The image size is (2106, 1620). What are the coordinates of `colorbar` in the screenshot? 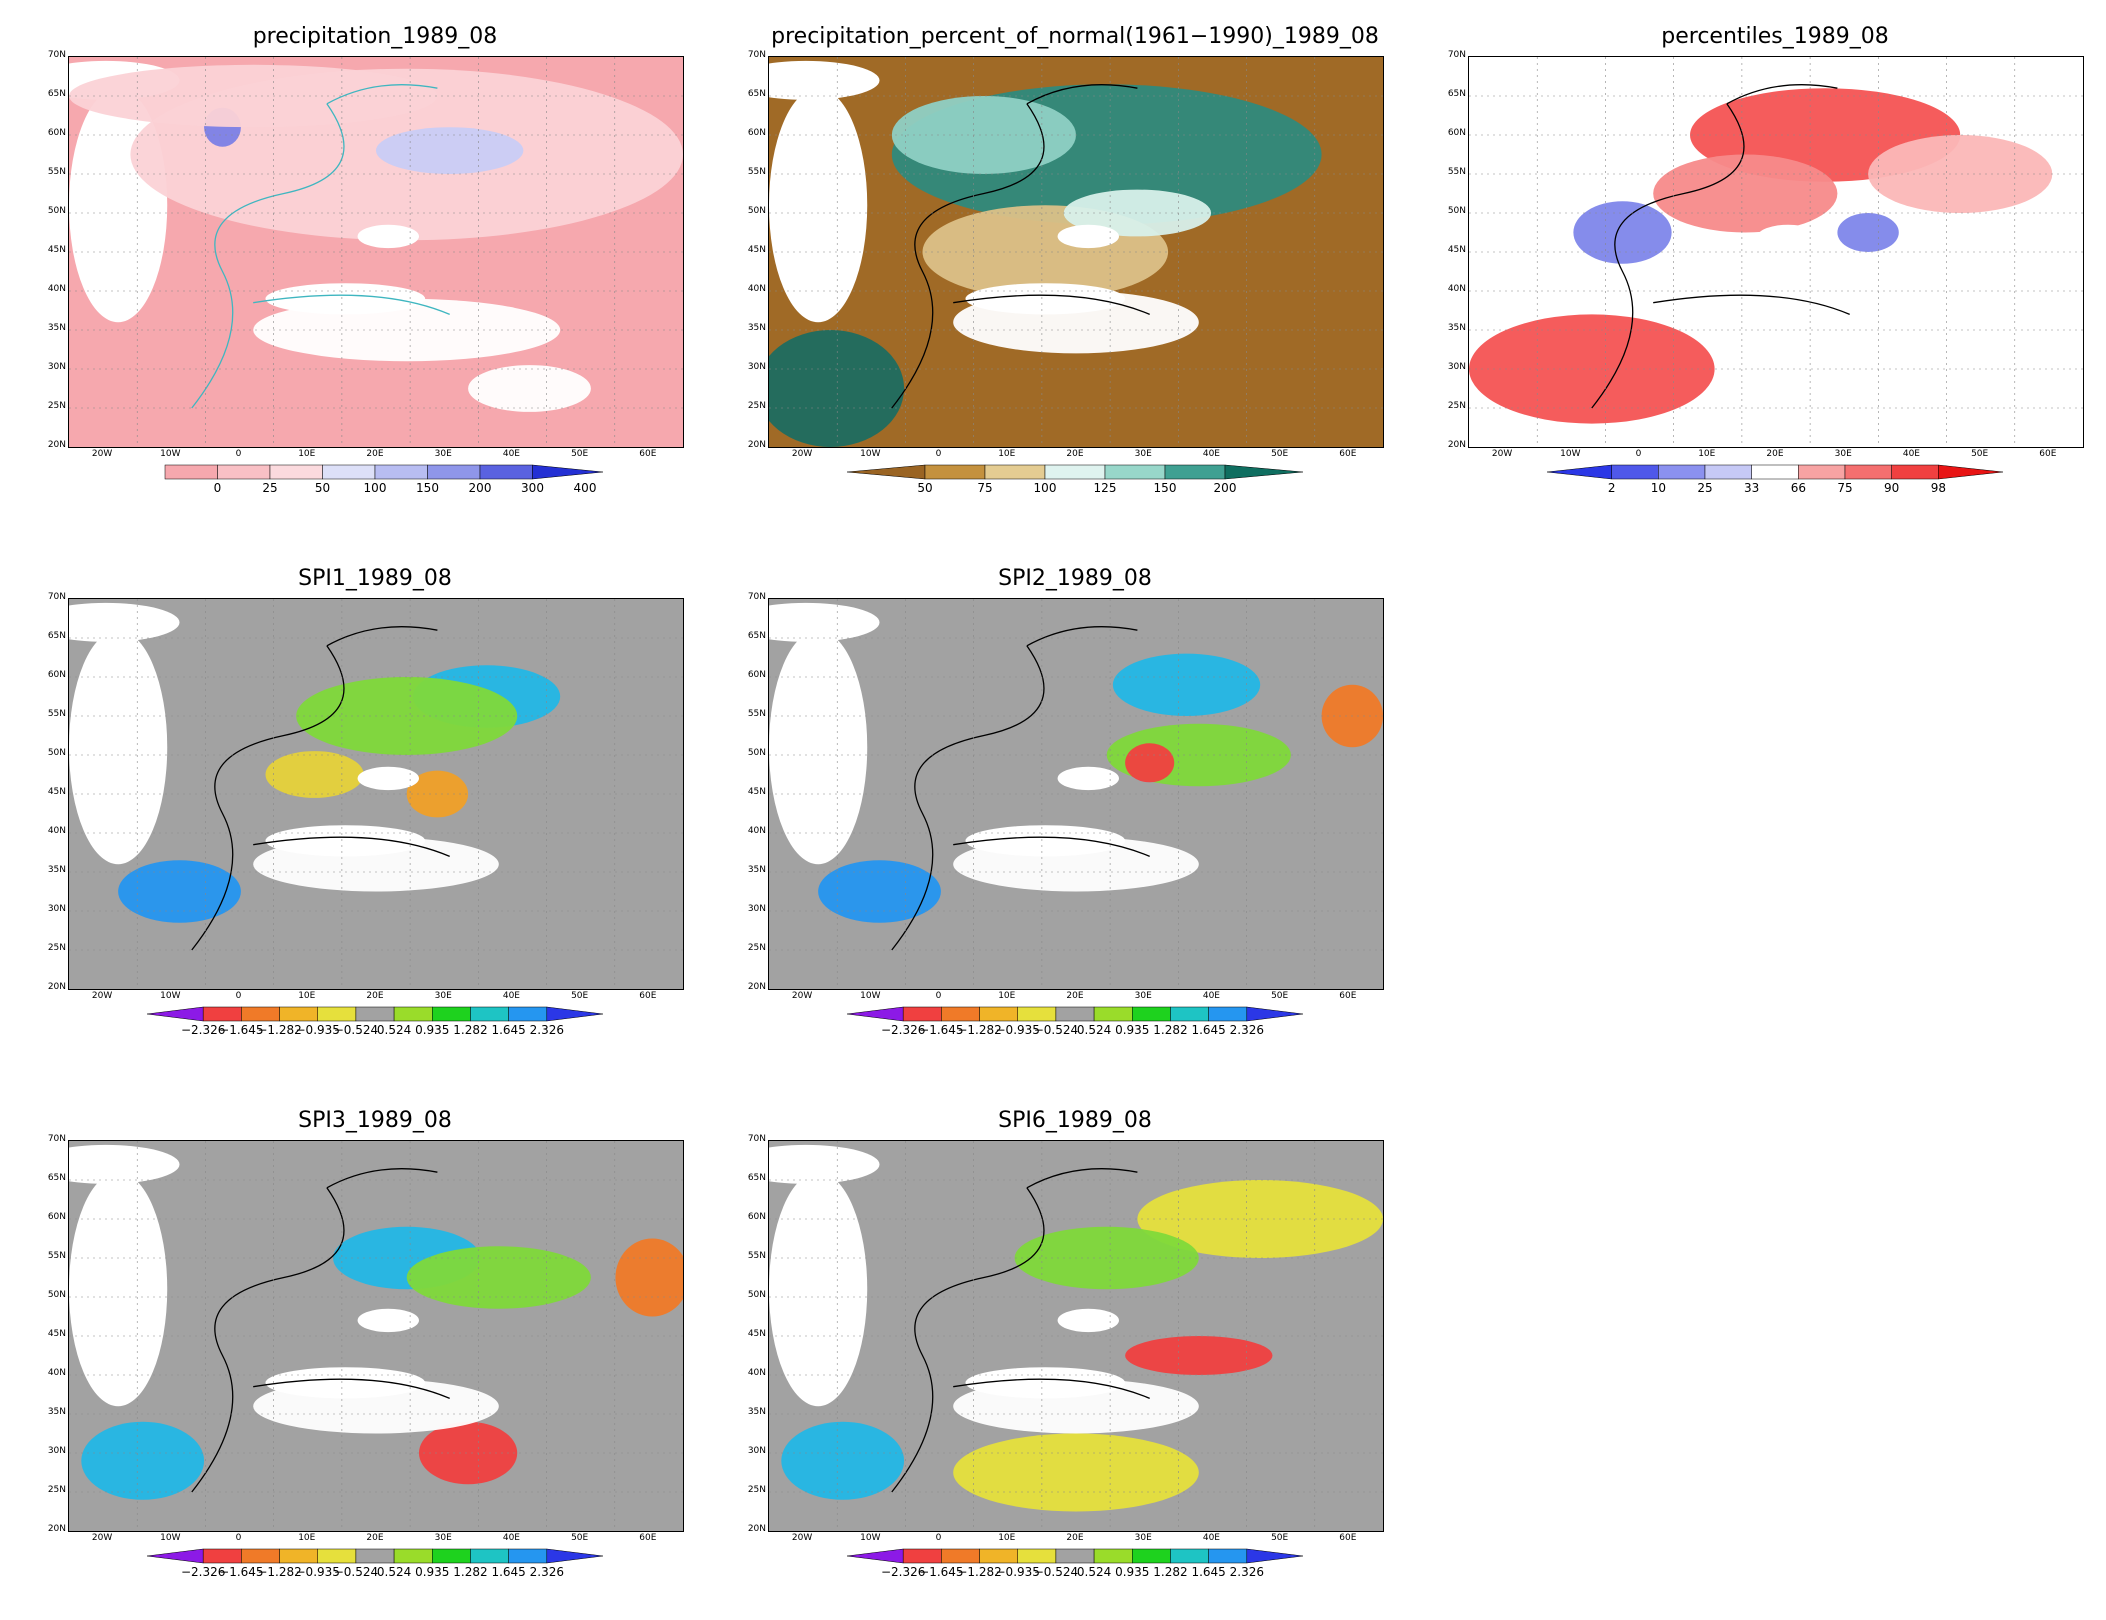 It's located at (1075, 1014).